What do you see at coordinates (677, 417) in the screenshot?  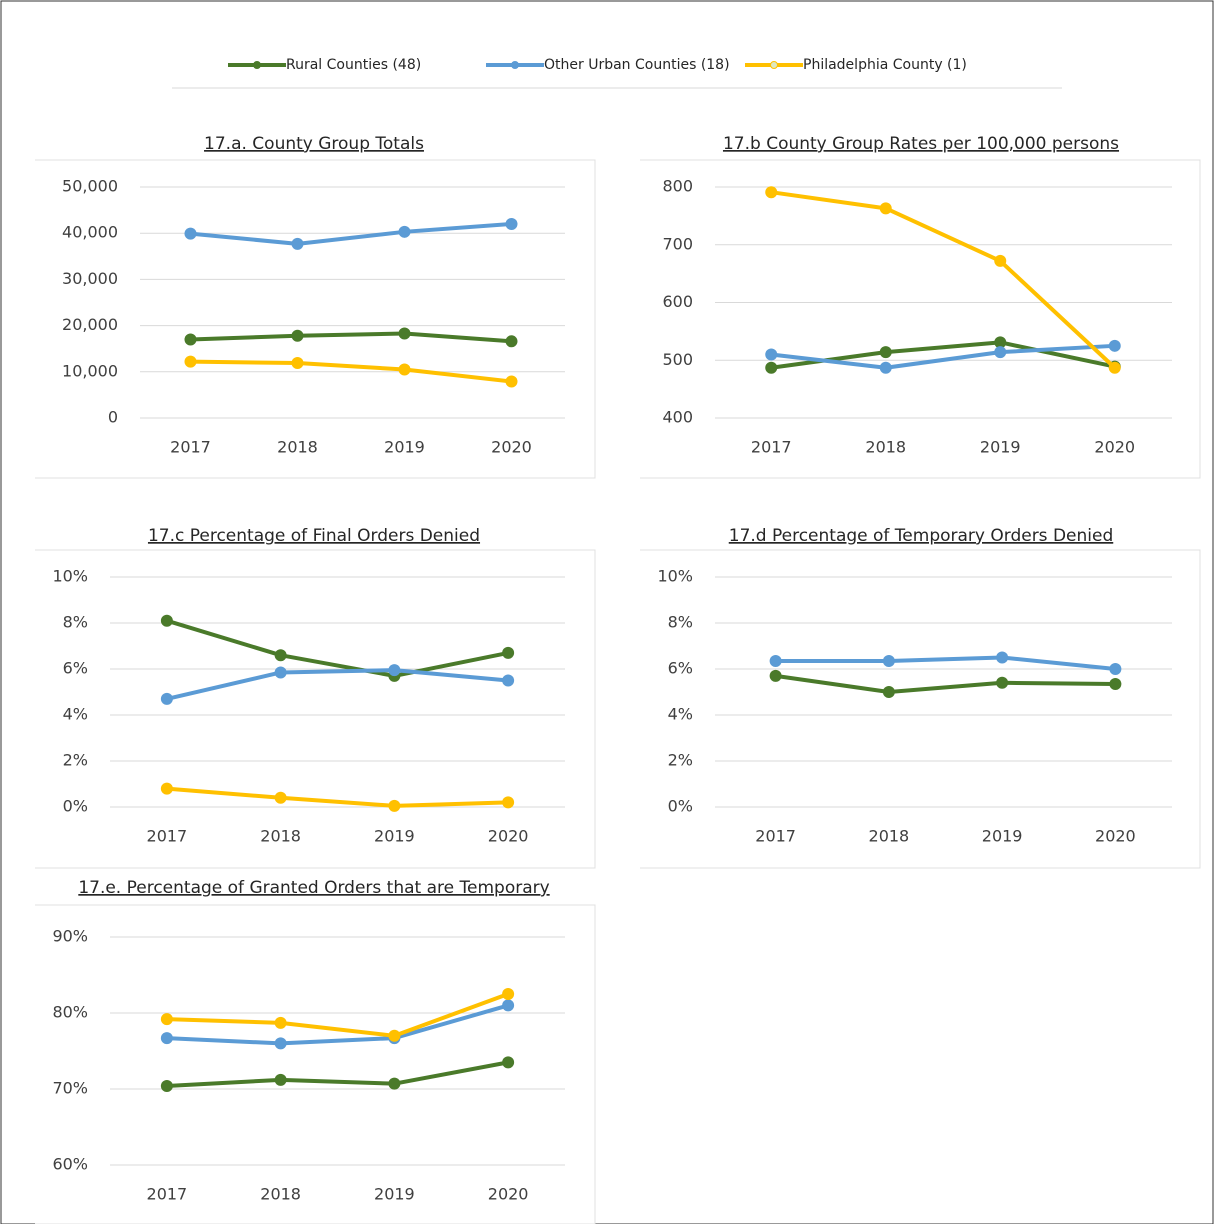 I see `y-tick-label: 400` at bounding box center [677, 417].